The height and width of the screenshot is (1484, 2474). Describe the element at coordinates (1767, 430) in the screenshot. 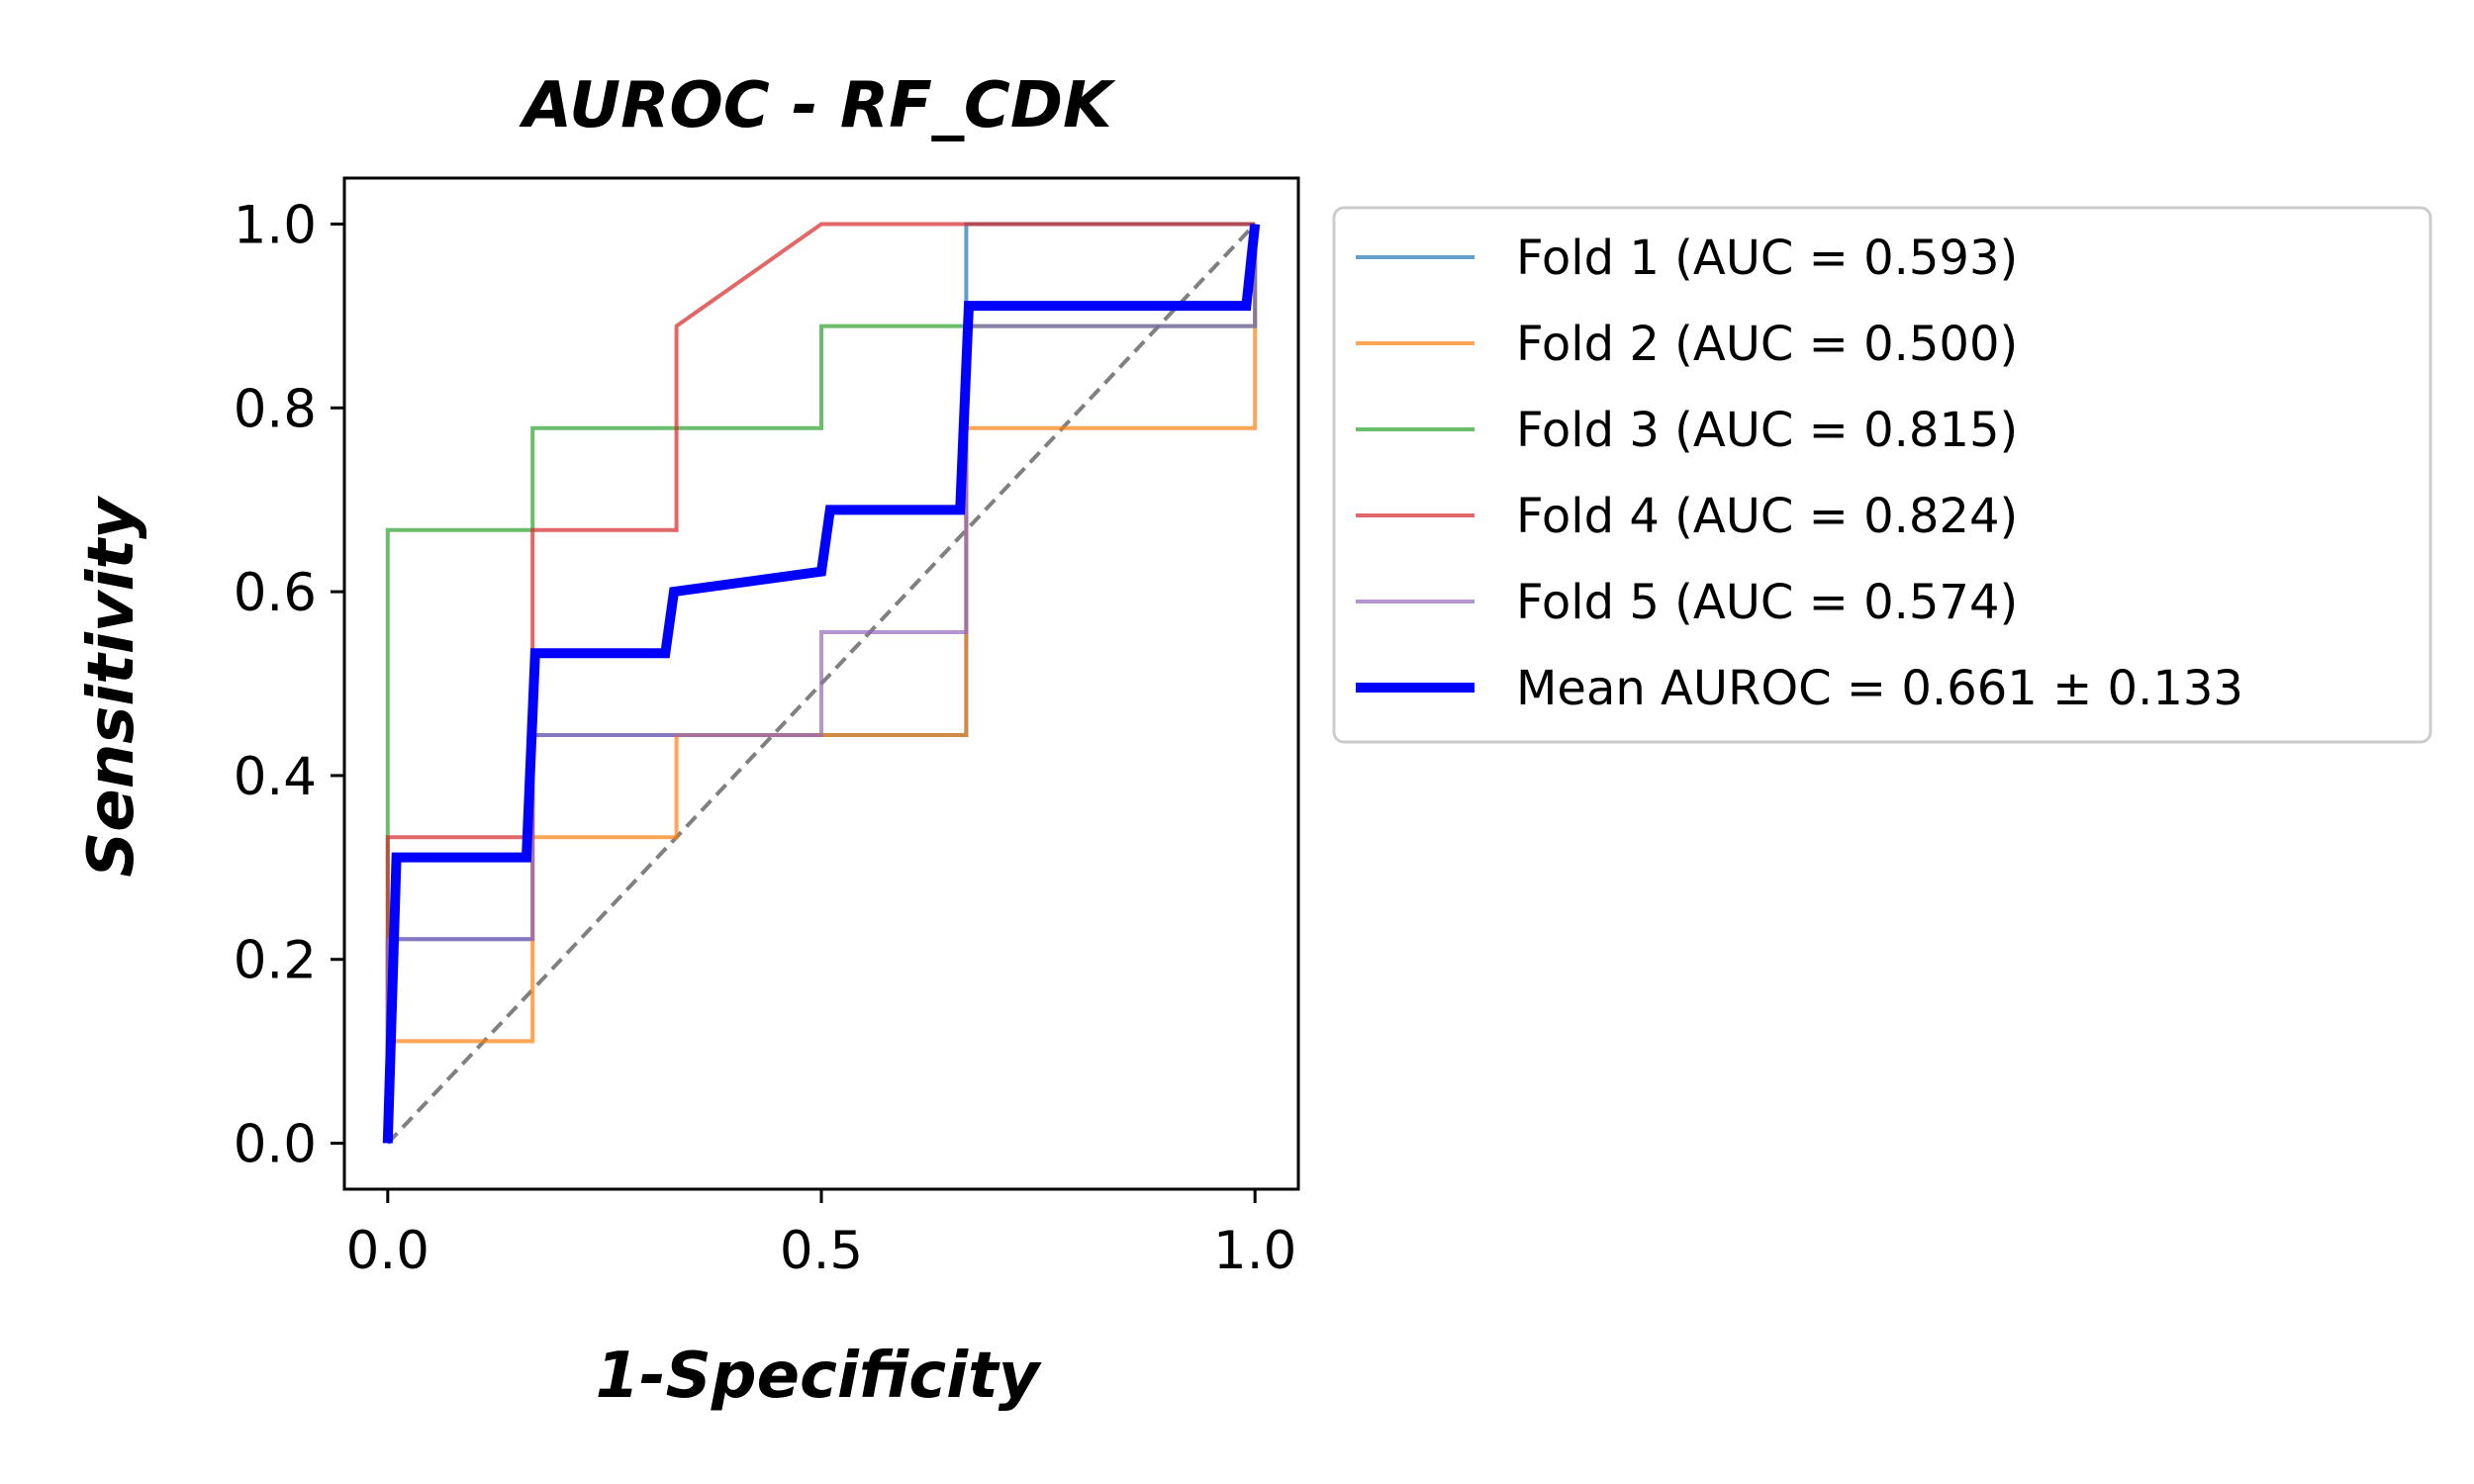

I see `legend-label: Fold 3 (AUC = 0.815)` at that location.